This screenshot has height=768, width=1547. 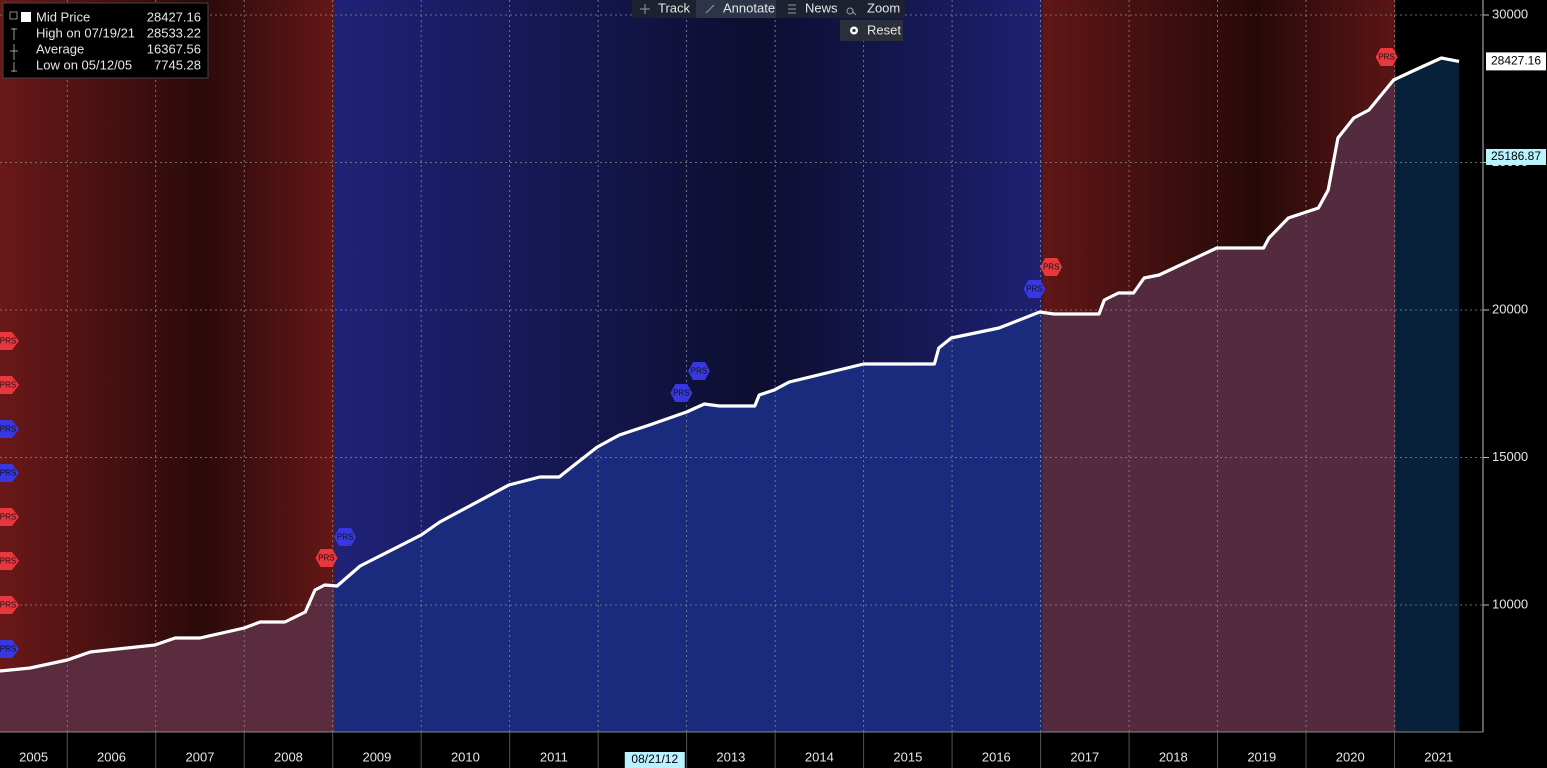 What do you see at coordinates (1350, 756) in the screenshot?
I see `x-tick-label: 2020` at bounding box center [1350, 756].